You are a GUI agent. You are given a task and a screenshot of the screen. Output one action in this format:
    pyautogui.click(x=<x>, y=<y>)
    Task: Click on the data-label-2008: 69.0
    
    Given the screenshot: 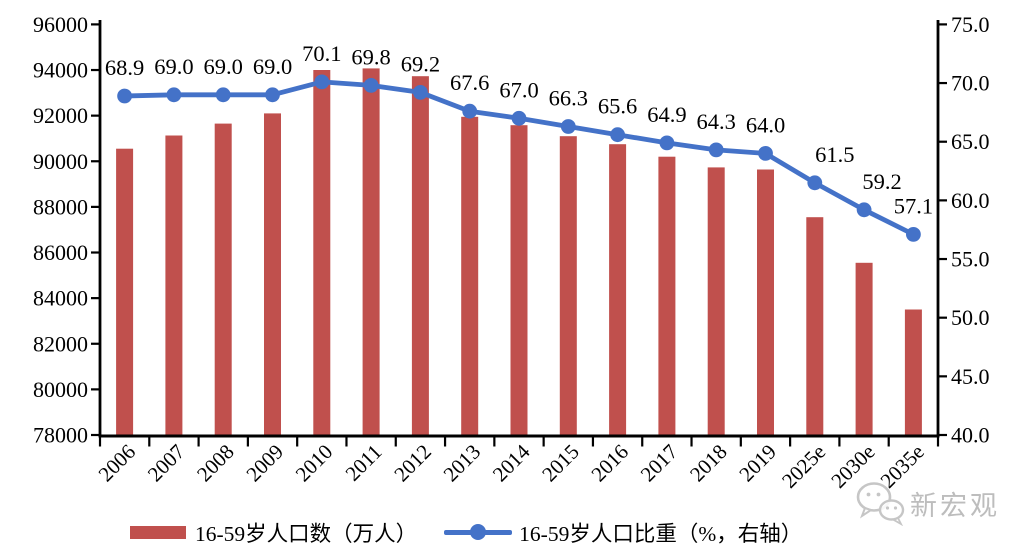 What is the action you would take?
    pyautogui.click(x=223, y=66)
    